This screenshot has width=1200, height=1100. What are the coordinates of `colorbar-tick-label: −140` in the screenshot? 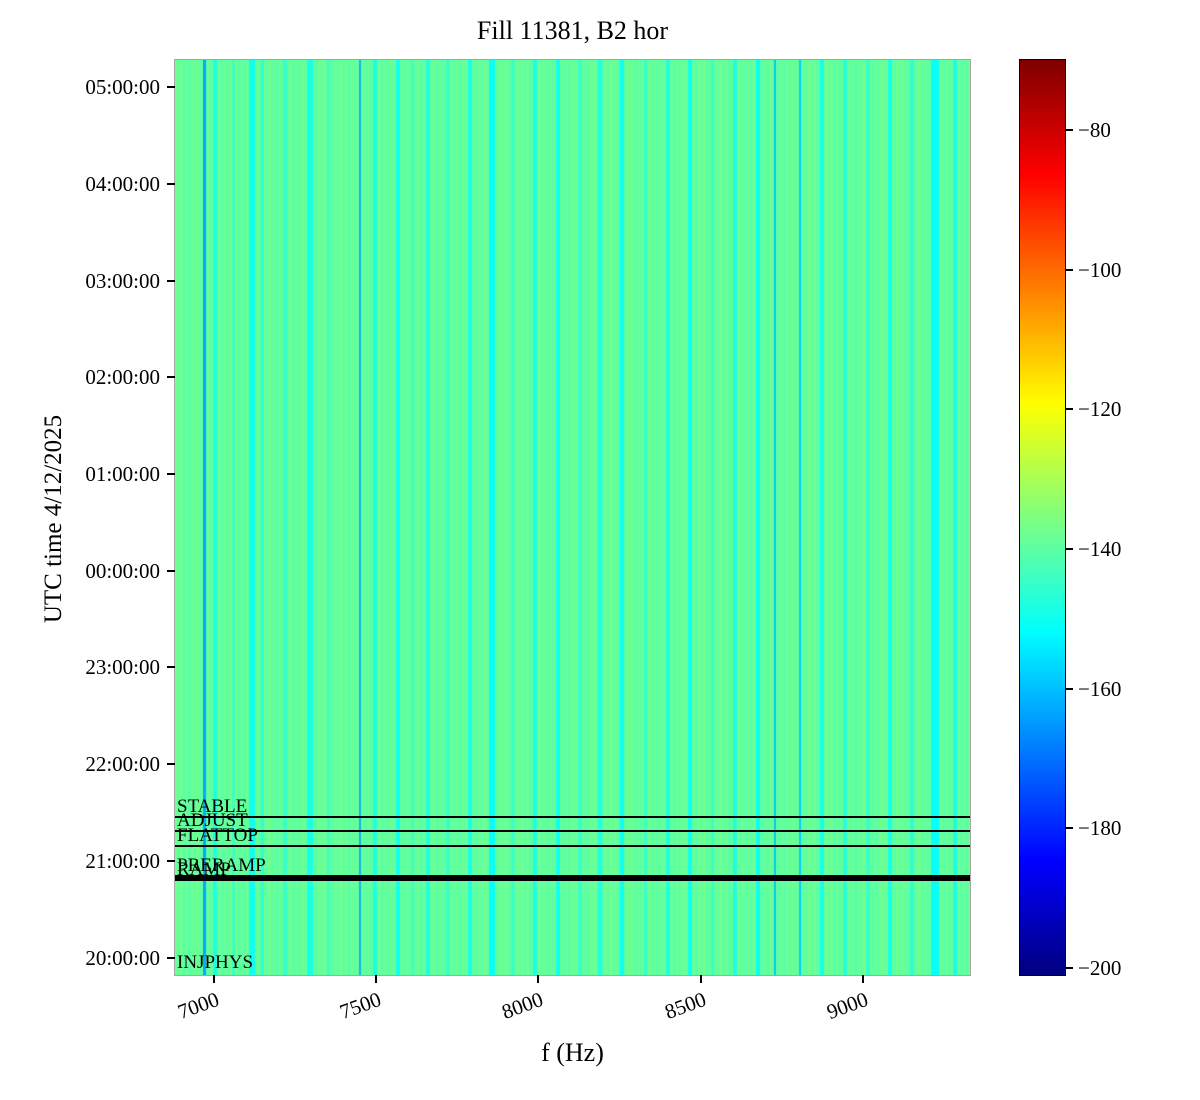 It's located at (1100, 548).